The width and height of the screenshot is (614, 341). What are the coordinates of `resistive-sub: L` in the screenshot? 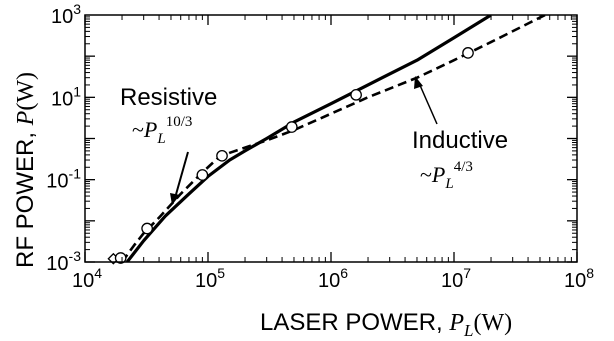 It's located at (160, 139).